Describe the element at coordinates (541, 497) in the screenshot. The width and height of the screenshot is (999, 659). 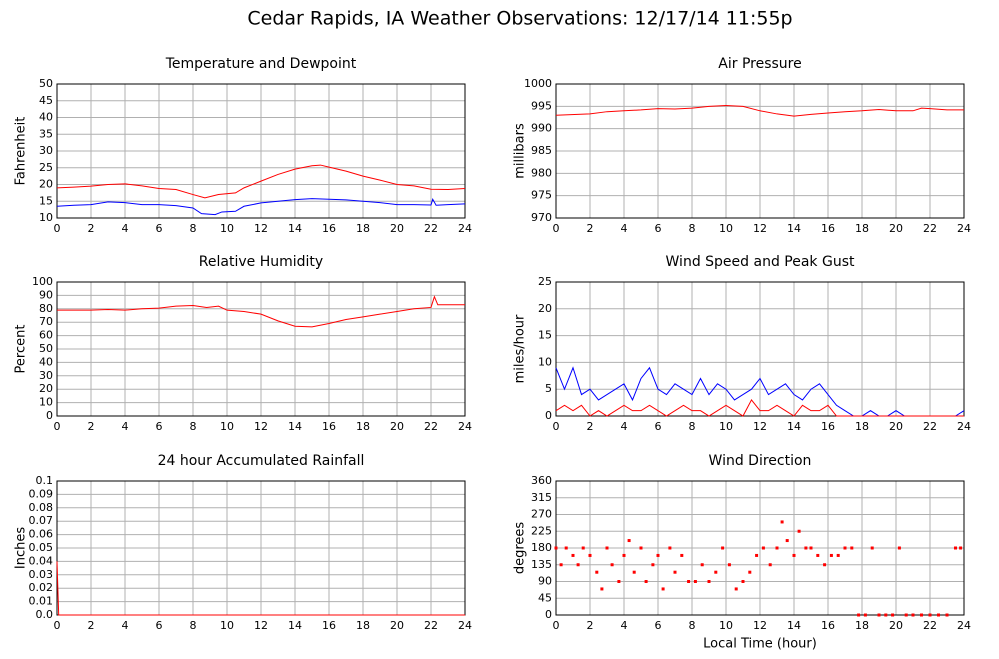
I see `y-tick-label: 315` at that location.